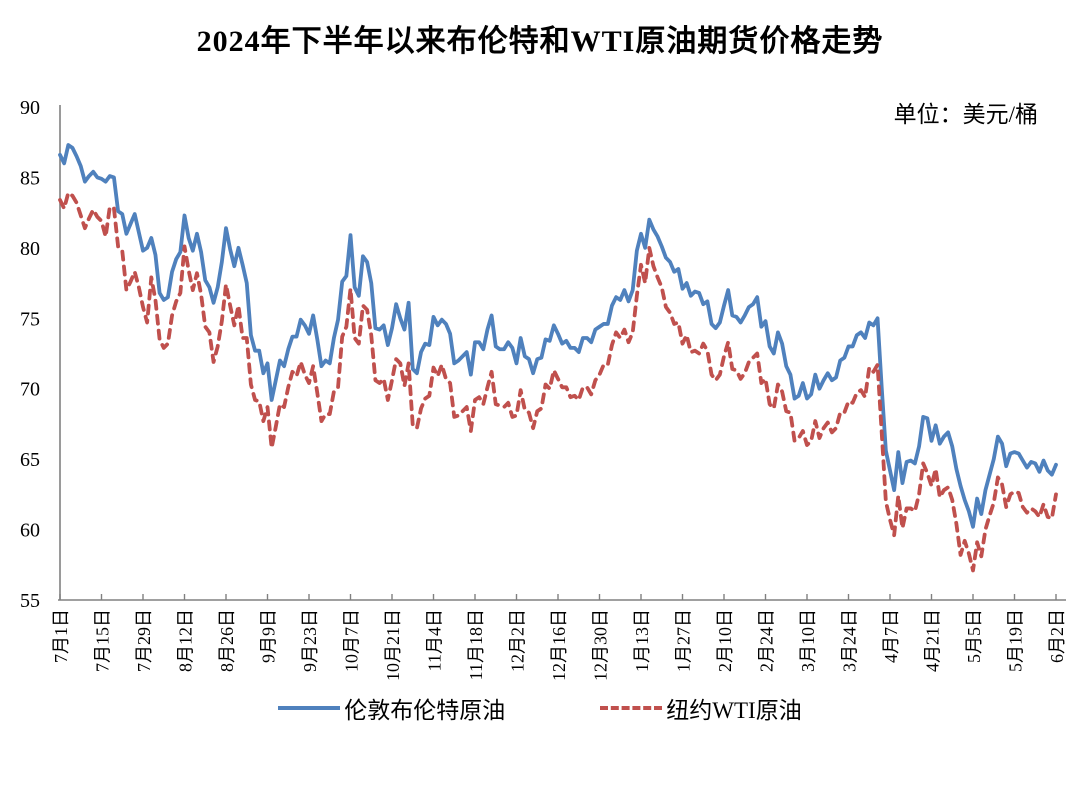  I want to click on x-axis-tick-label: 3月24日, so click(850, 640).